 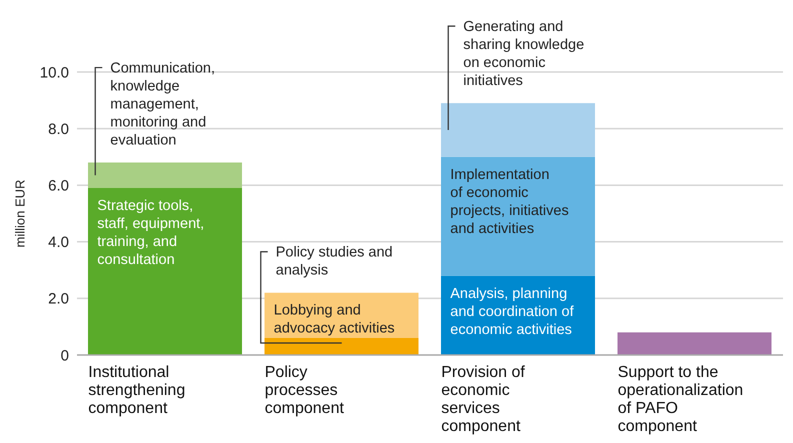 I want to click on annotation: Generating and sharing knowledge on economic initiatives, so click(x=523, y=54).